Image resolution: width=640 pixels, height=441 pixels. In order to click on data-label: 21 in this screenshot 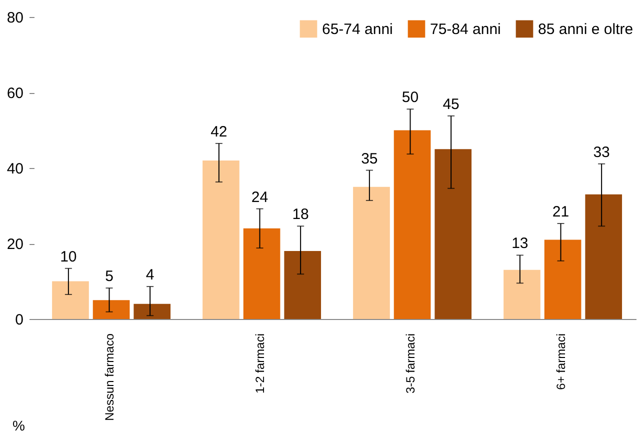, I will do `click(561, 211)`.